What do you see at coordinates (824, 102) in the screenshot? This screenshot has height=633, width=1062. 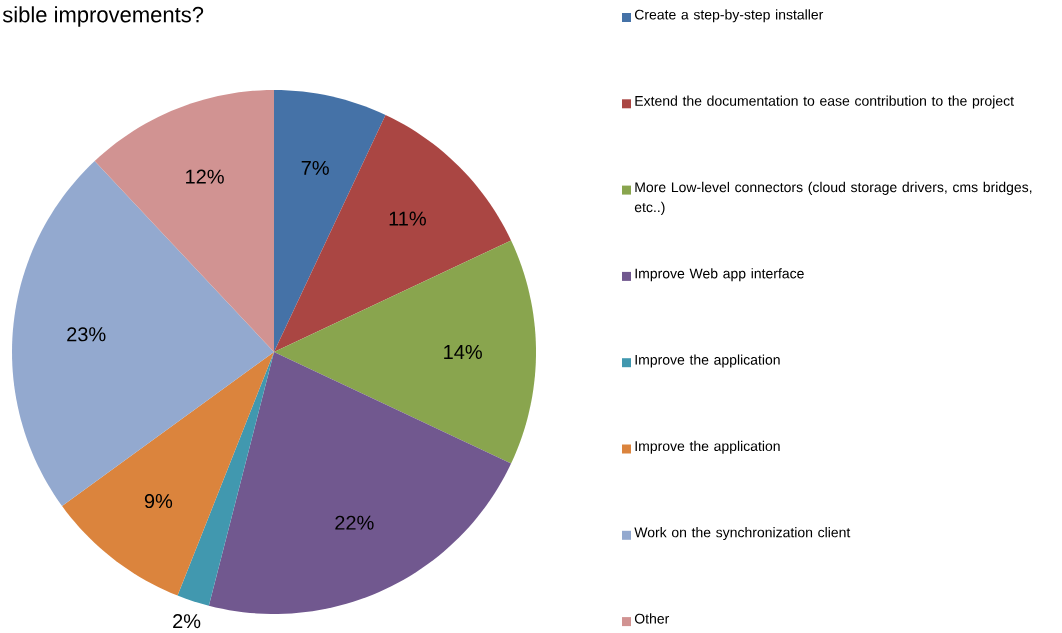 I see `legend-label: Extend the documentation to ease contribution to the project` at bounding box center [824, 102].